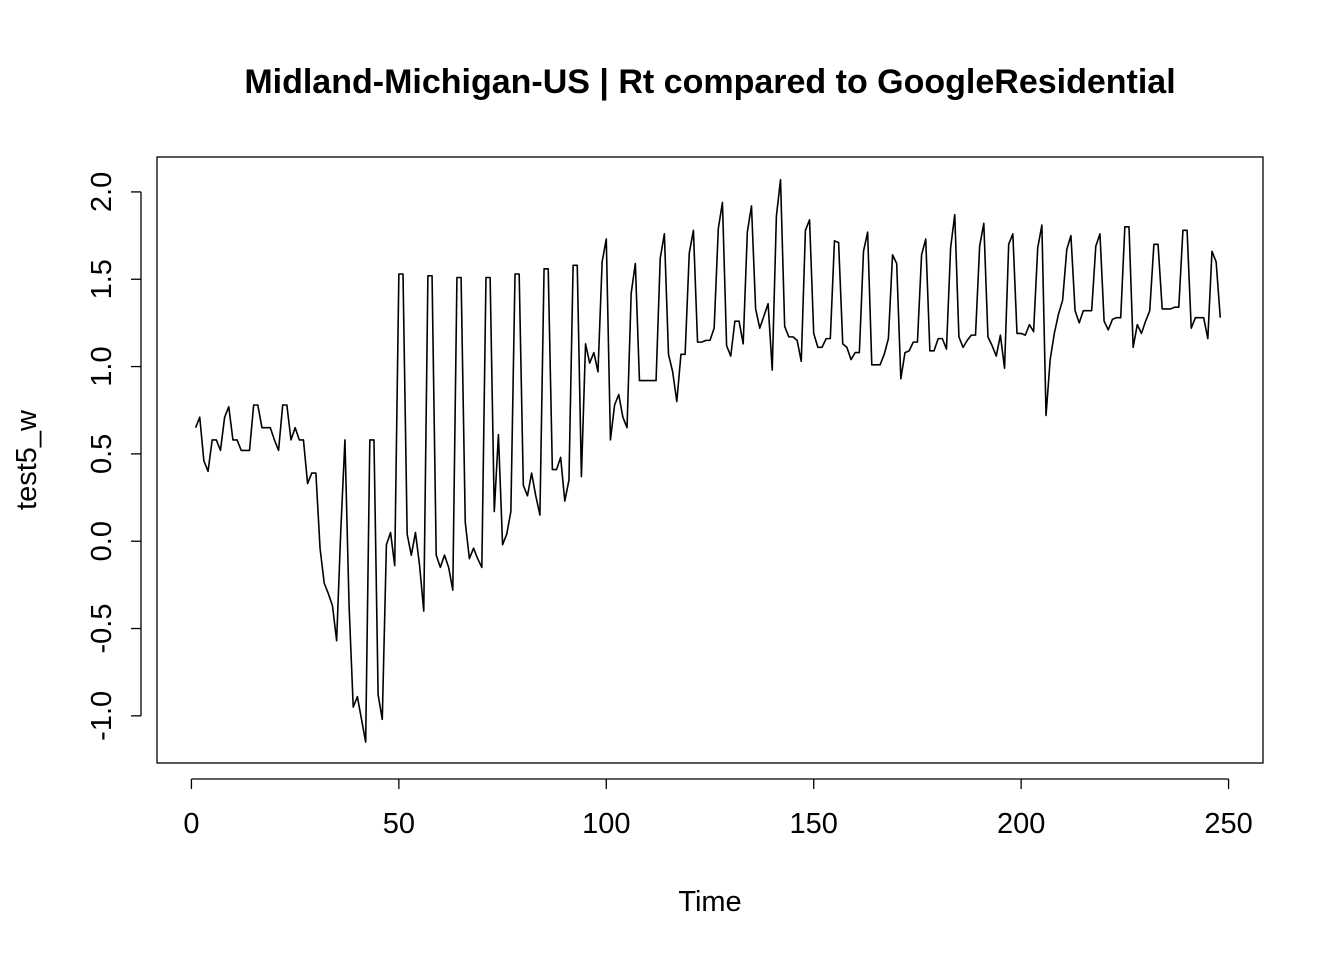 The height and width of the screenshot is (960, 1344). What do you see at coordinates (606, 824) in the screenshot?
I see `x-tick-label: 100` at bounding box center [606, 824].